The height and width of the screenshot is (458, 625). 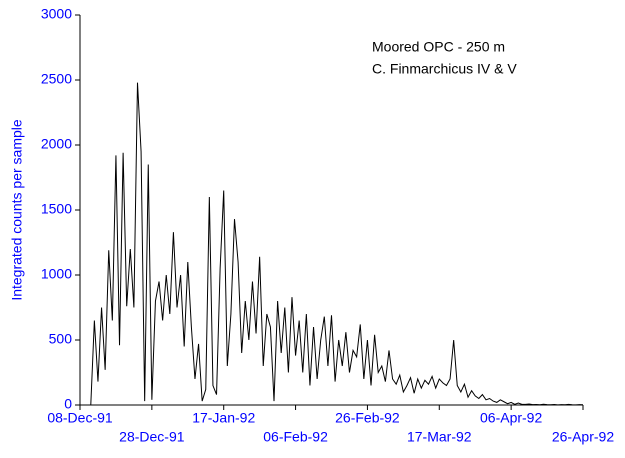 I want to click on x-tick-label: 06-Feb-92, so click(x=295, y=437).